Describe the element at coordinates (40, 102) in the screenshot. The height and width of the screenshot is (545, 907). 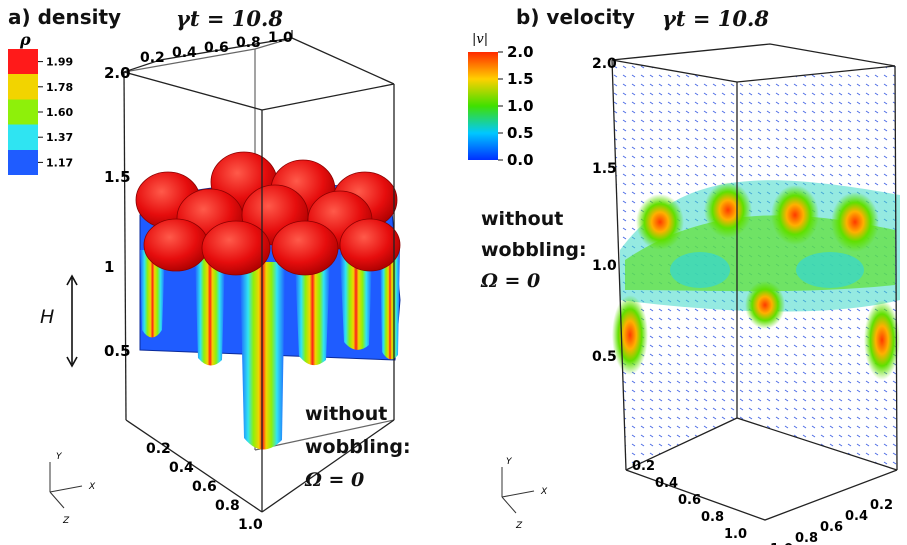
I see `density-colorbar: ρ 1.99 1.78 1.60 1.37 1.17` at that location.